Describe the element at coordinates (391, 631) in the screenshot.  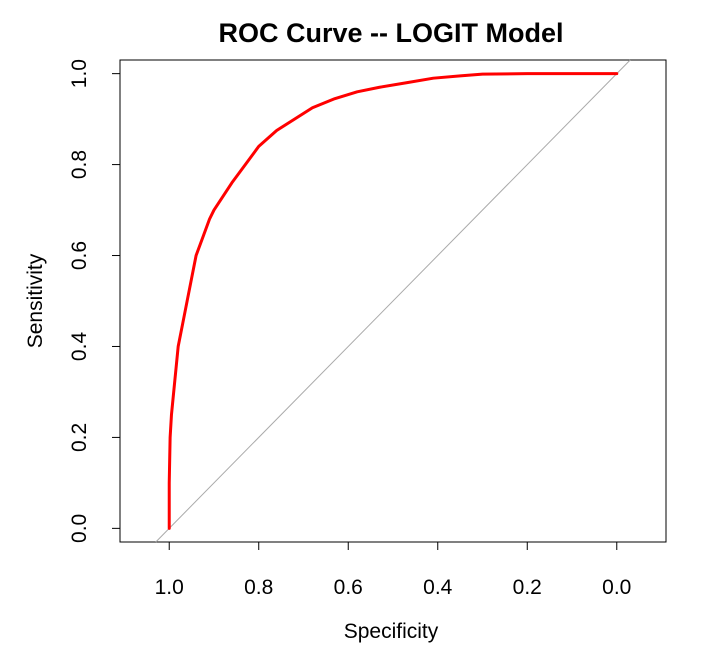
I see `x-axis-label: Specificity` at that location.